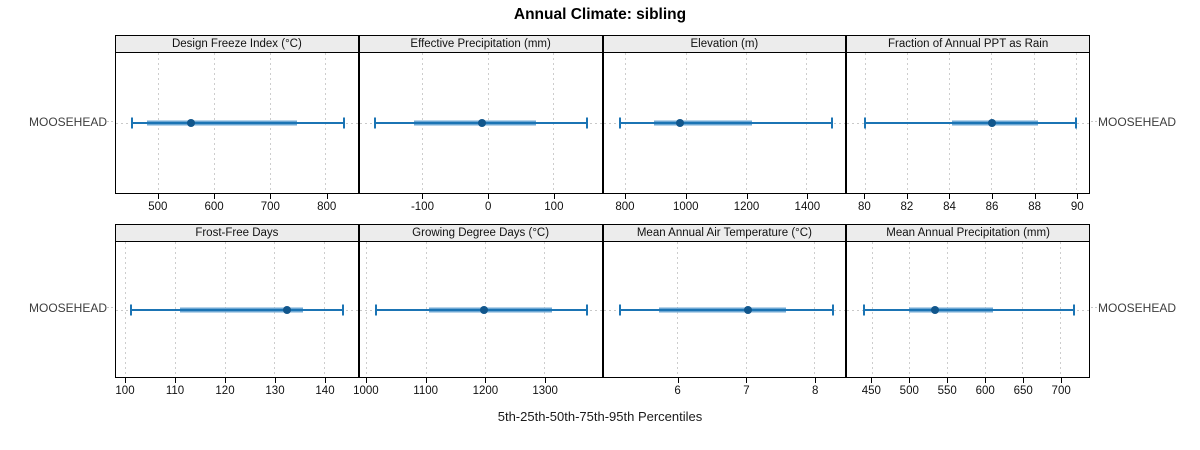  I want to click on axis-tick-label: 650, so click(1023, 391).